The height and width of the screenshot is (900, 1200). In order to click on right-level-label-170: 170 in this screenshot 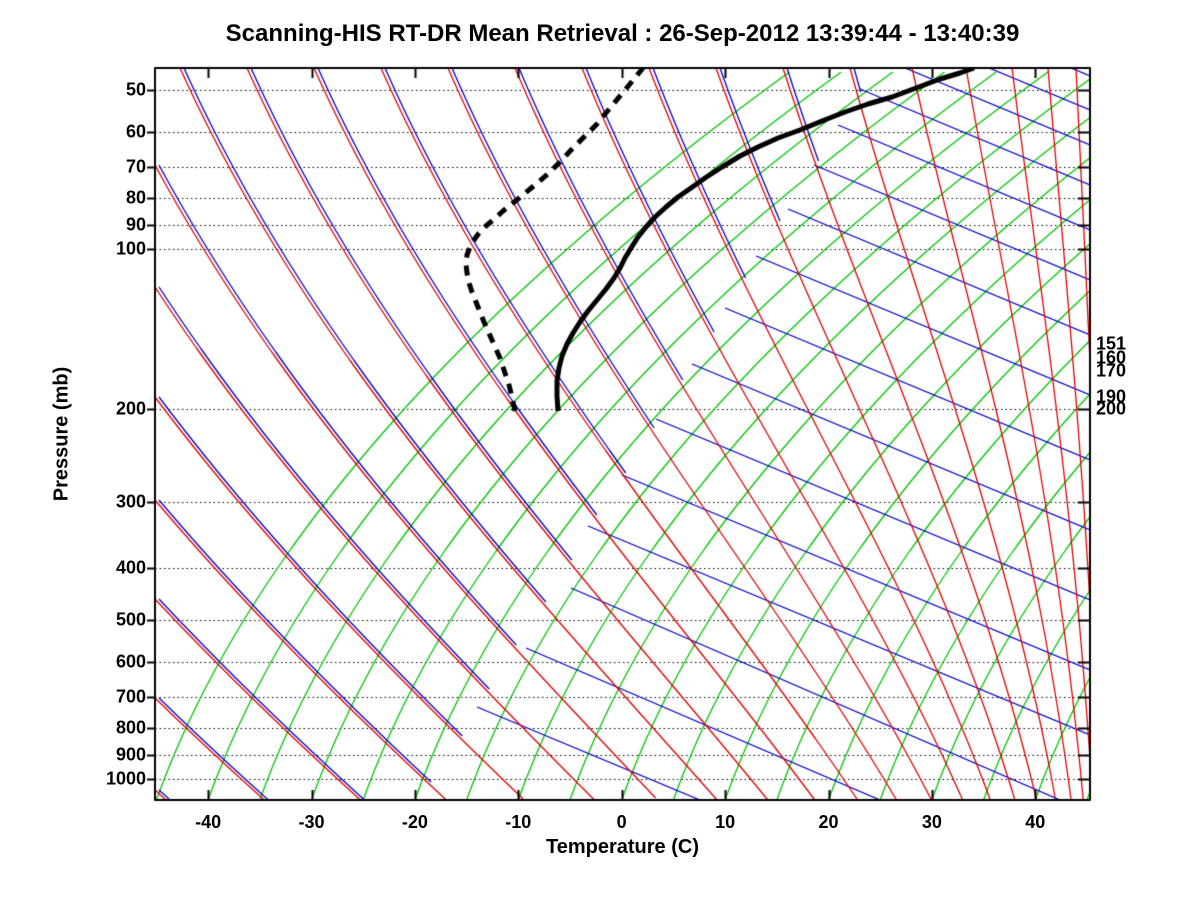, I will do `click(1111, 370)`.